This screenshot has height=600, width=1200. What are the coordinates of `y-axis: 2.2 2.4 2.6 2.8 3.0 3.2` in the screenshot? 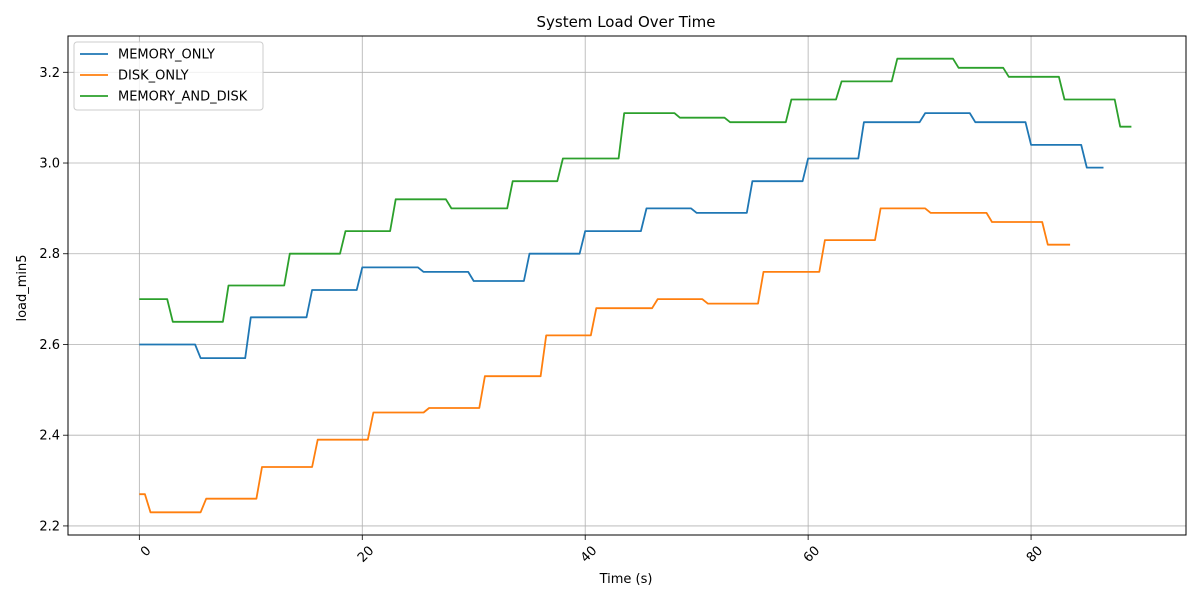 It's located at (53, 300).